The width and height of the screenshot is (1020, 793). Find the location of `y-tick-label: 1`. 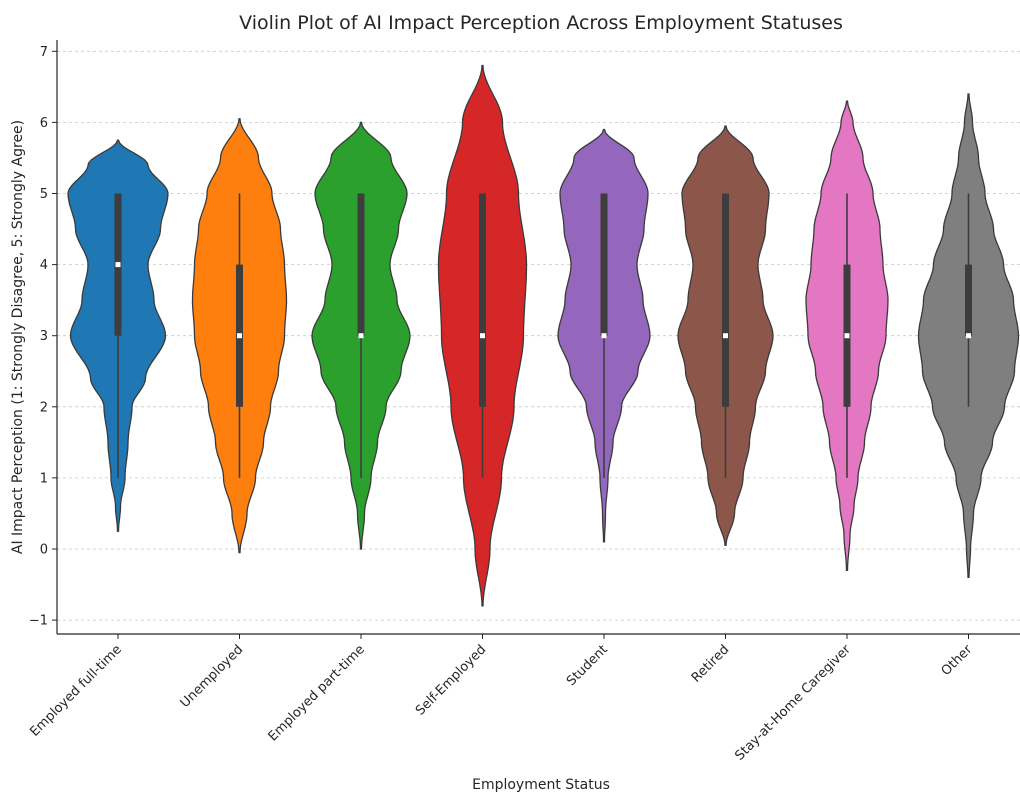

y-tick-label: 1 is located at coordinates (44, 478).